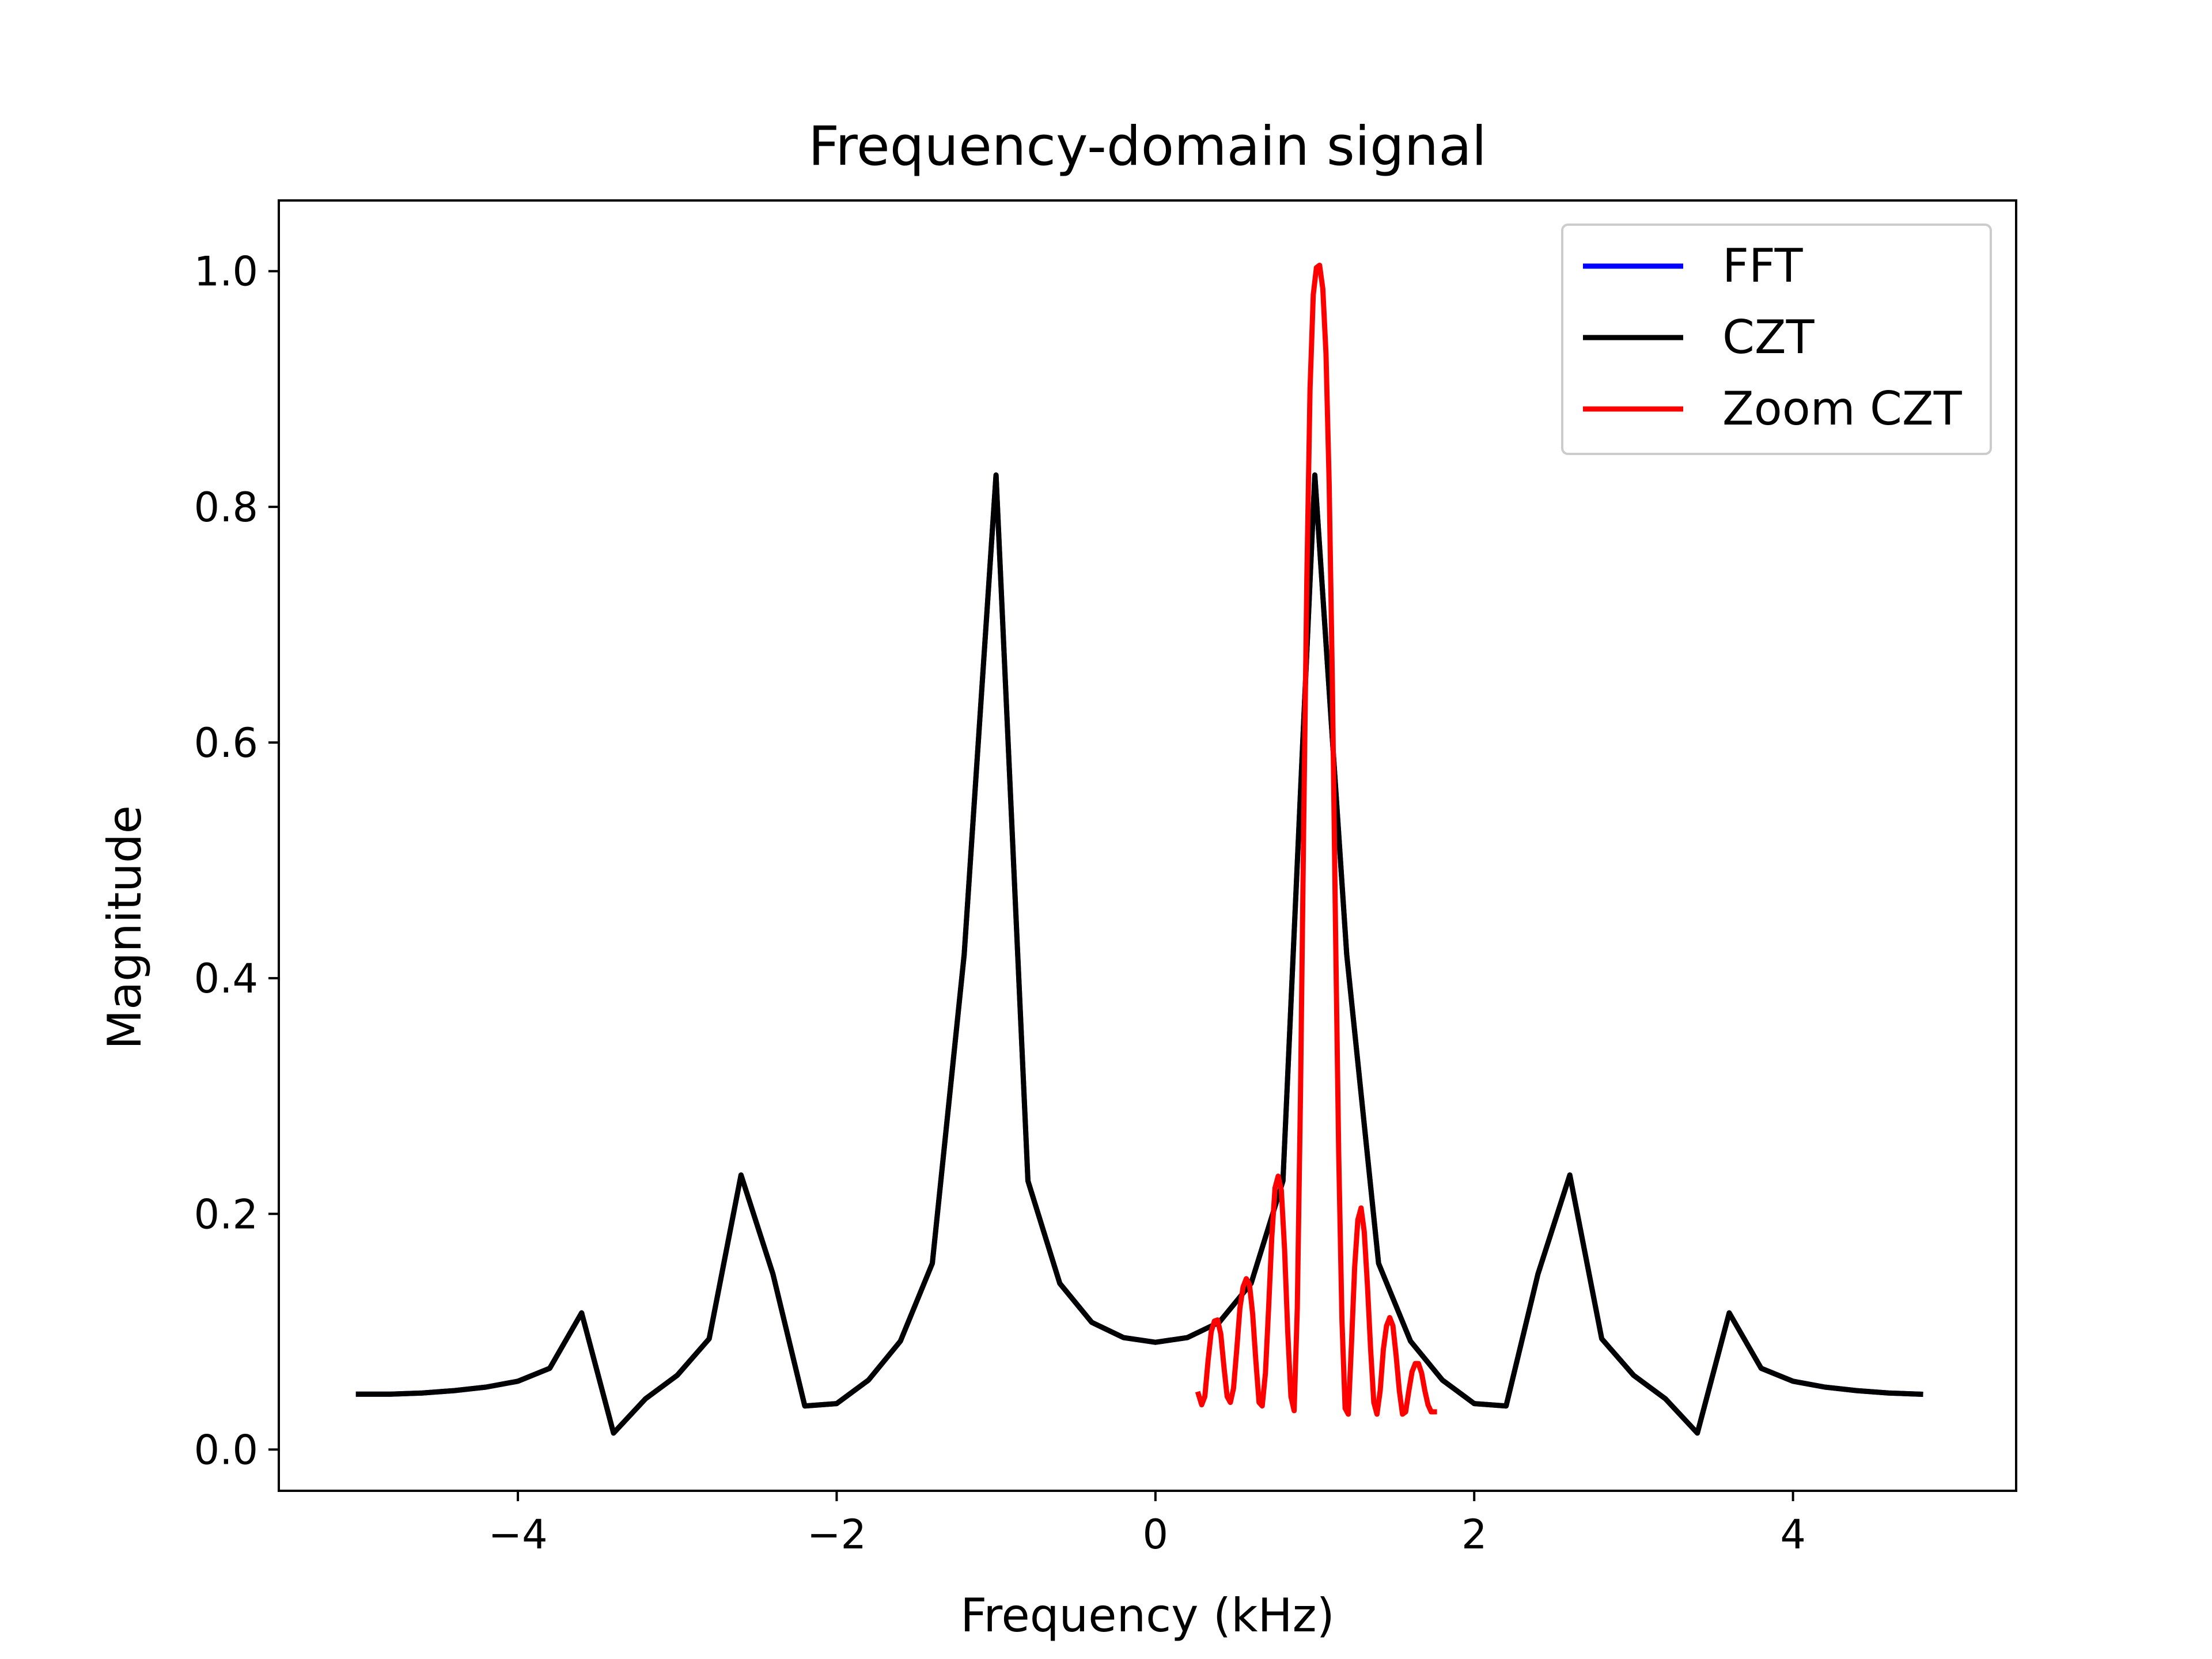 This screenshot has height=1659, width=2212. Describe the element at coordinates (1474, 1534) in the screenshot. I see `x-tick-label: 2` at that location.